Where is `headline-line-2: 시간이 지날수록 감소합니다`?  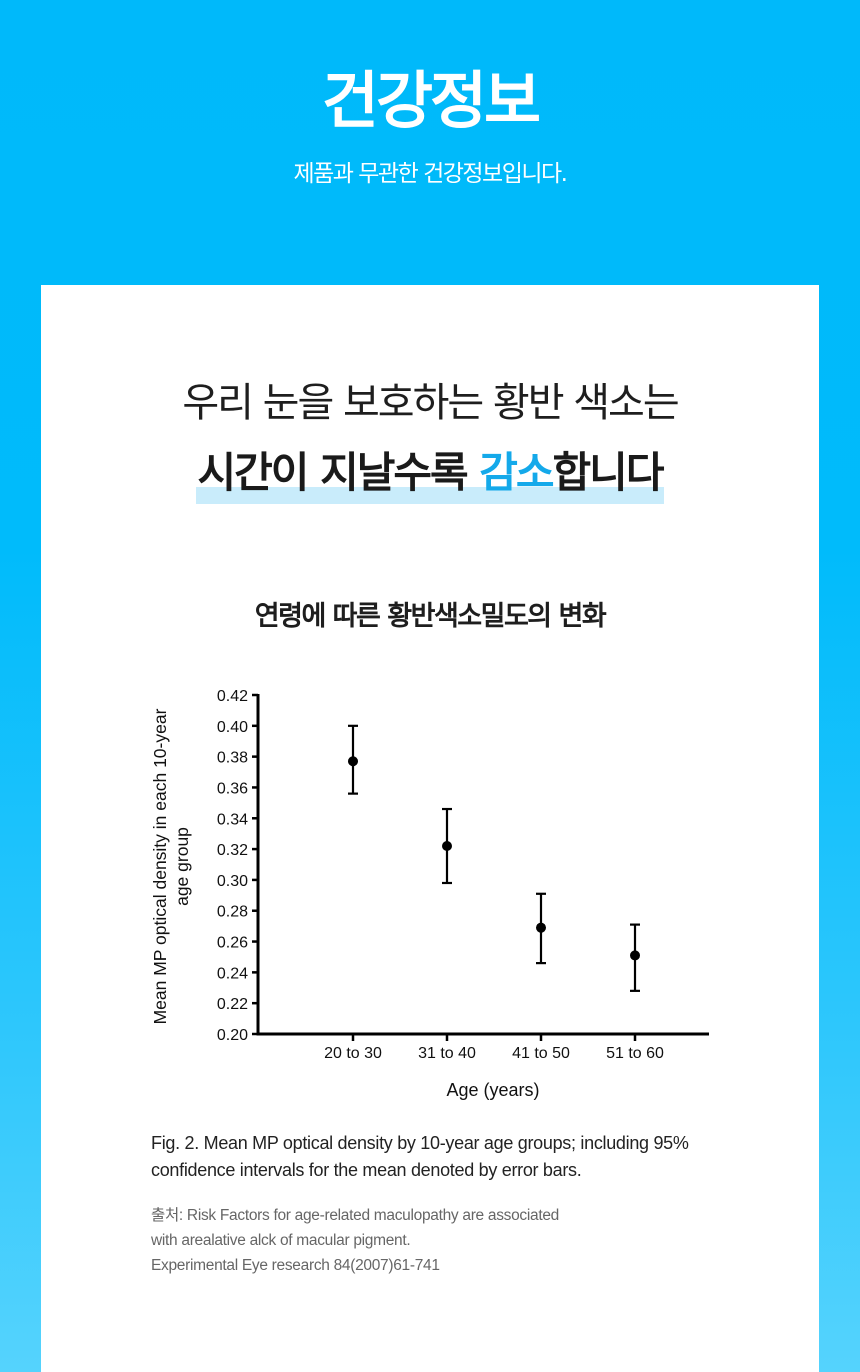 headline-line-2: 시간이 지날수록 감소합니다 is located at coordinates (430, 473).